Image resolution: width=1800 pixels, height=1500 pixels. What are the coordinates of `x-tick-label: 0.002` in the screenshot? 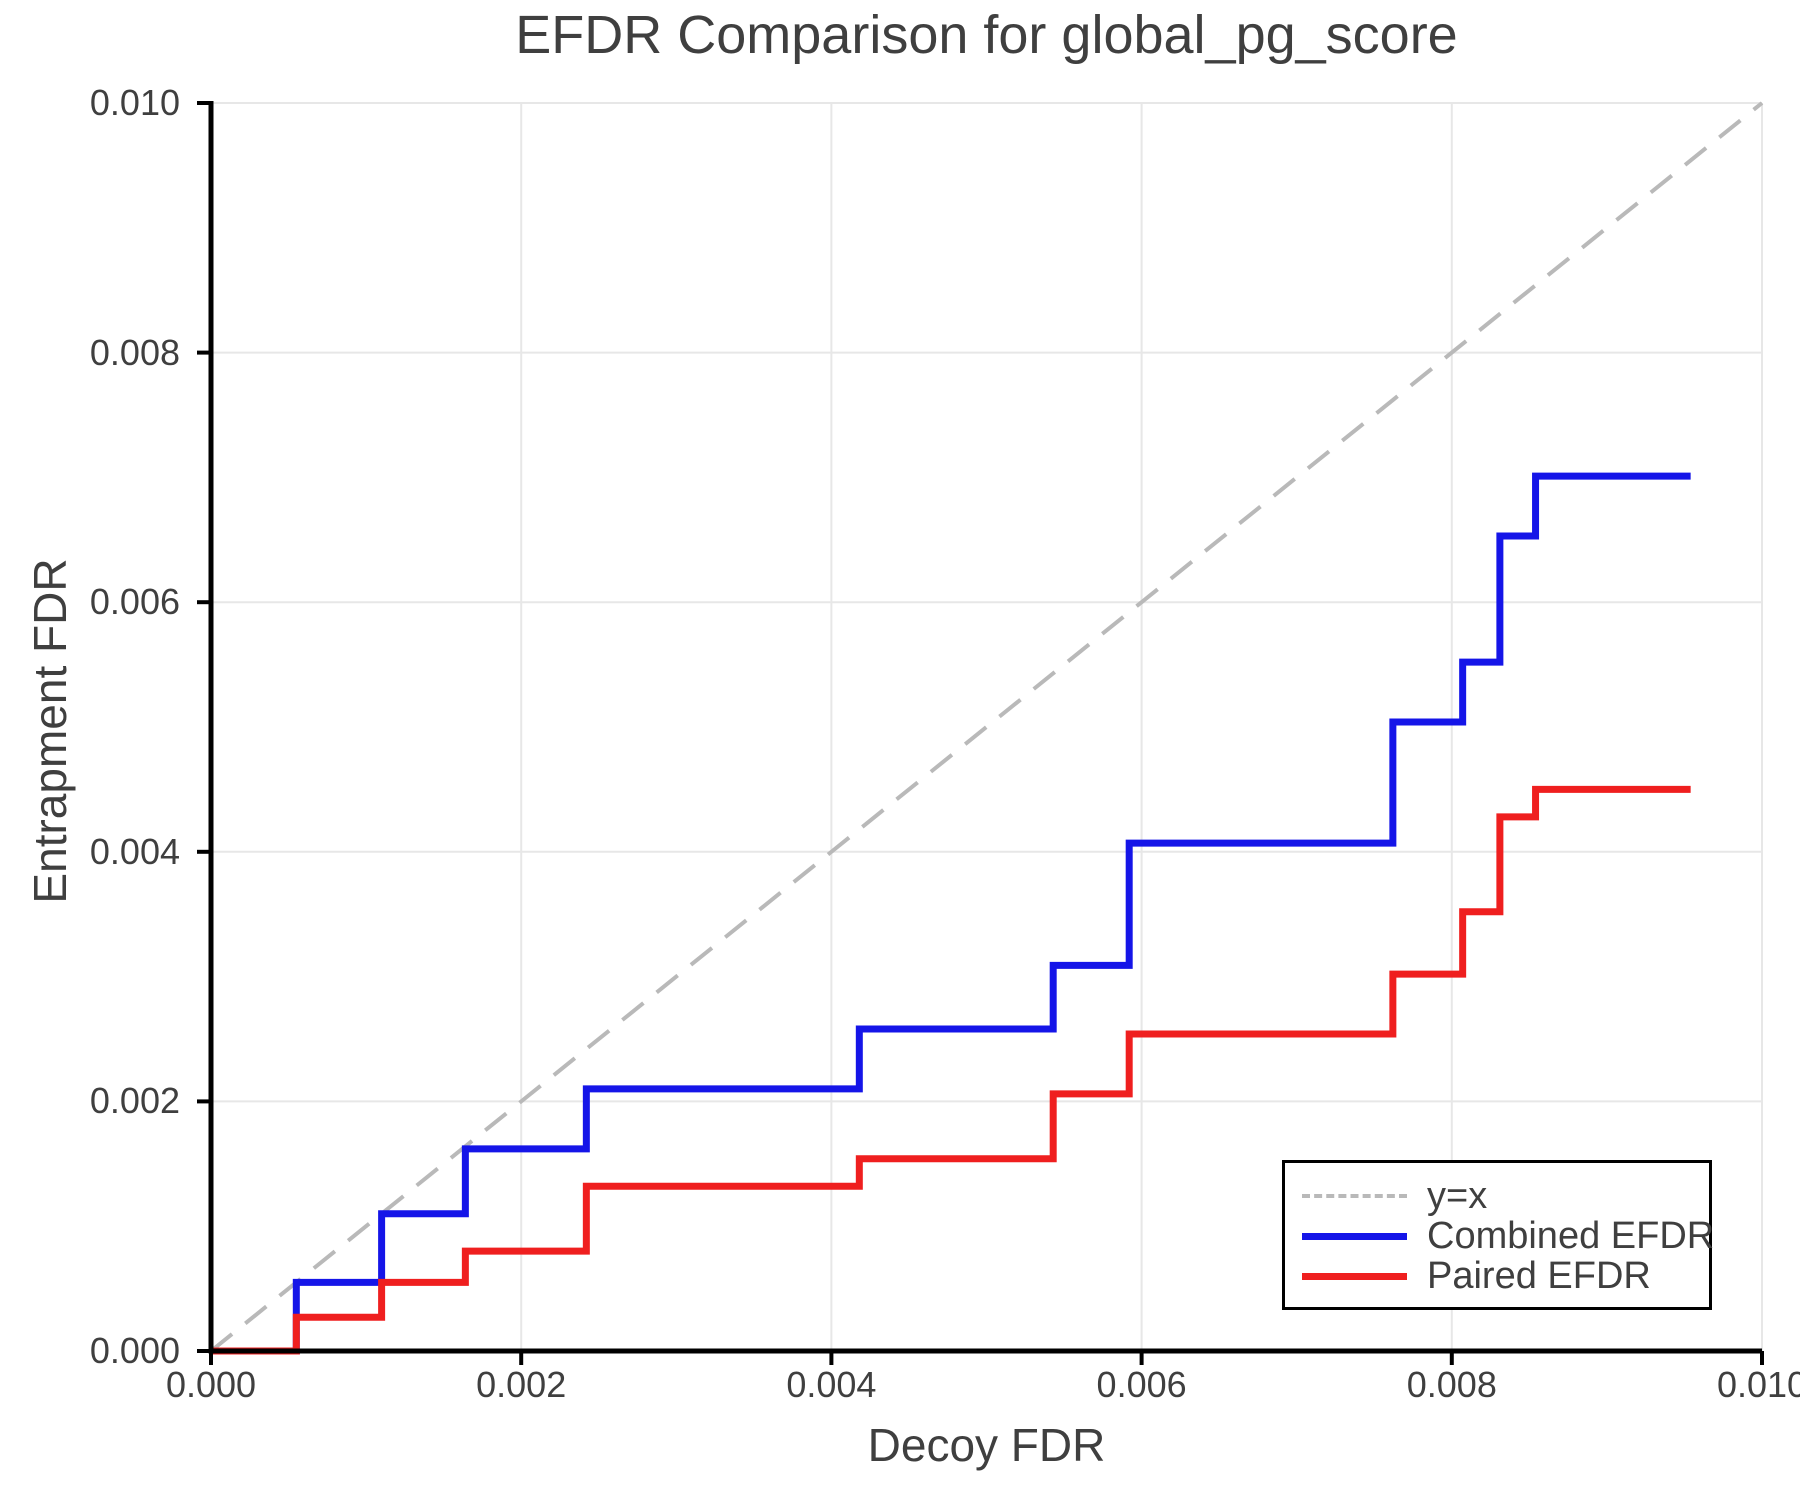 It's located at (521, 1384).